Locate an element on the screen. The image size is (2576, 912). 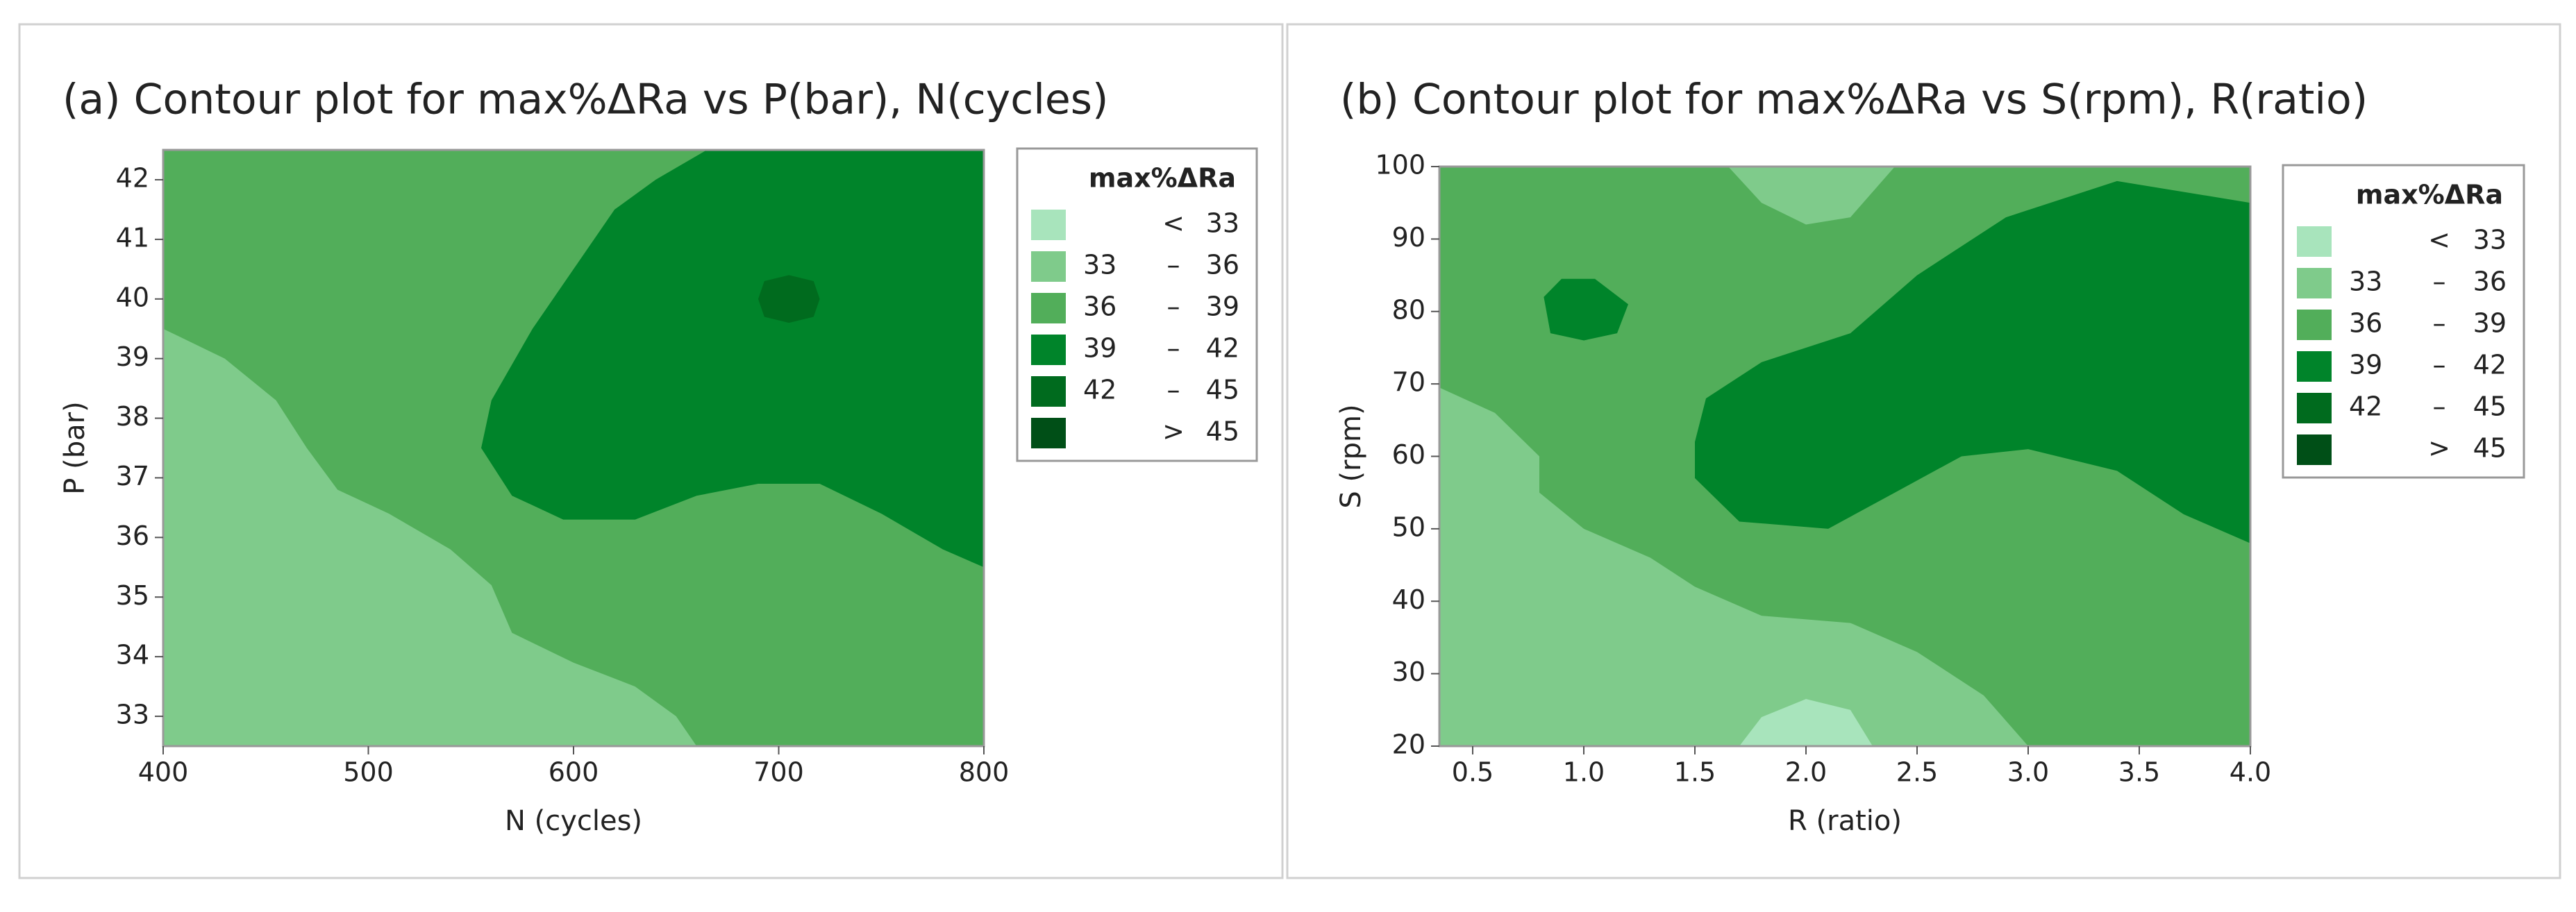
y-tick-label: 42 is located at coordinates (132, 177).